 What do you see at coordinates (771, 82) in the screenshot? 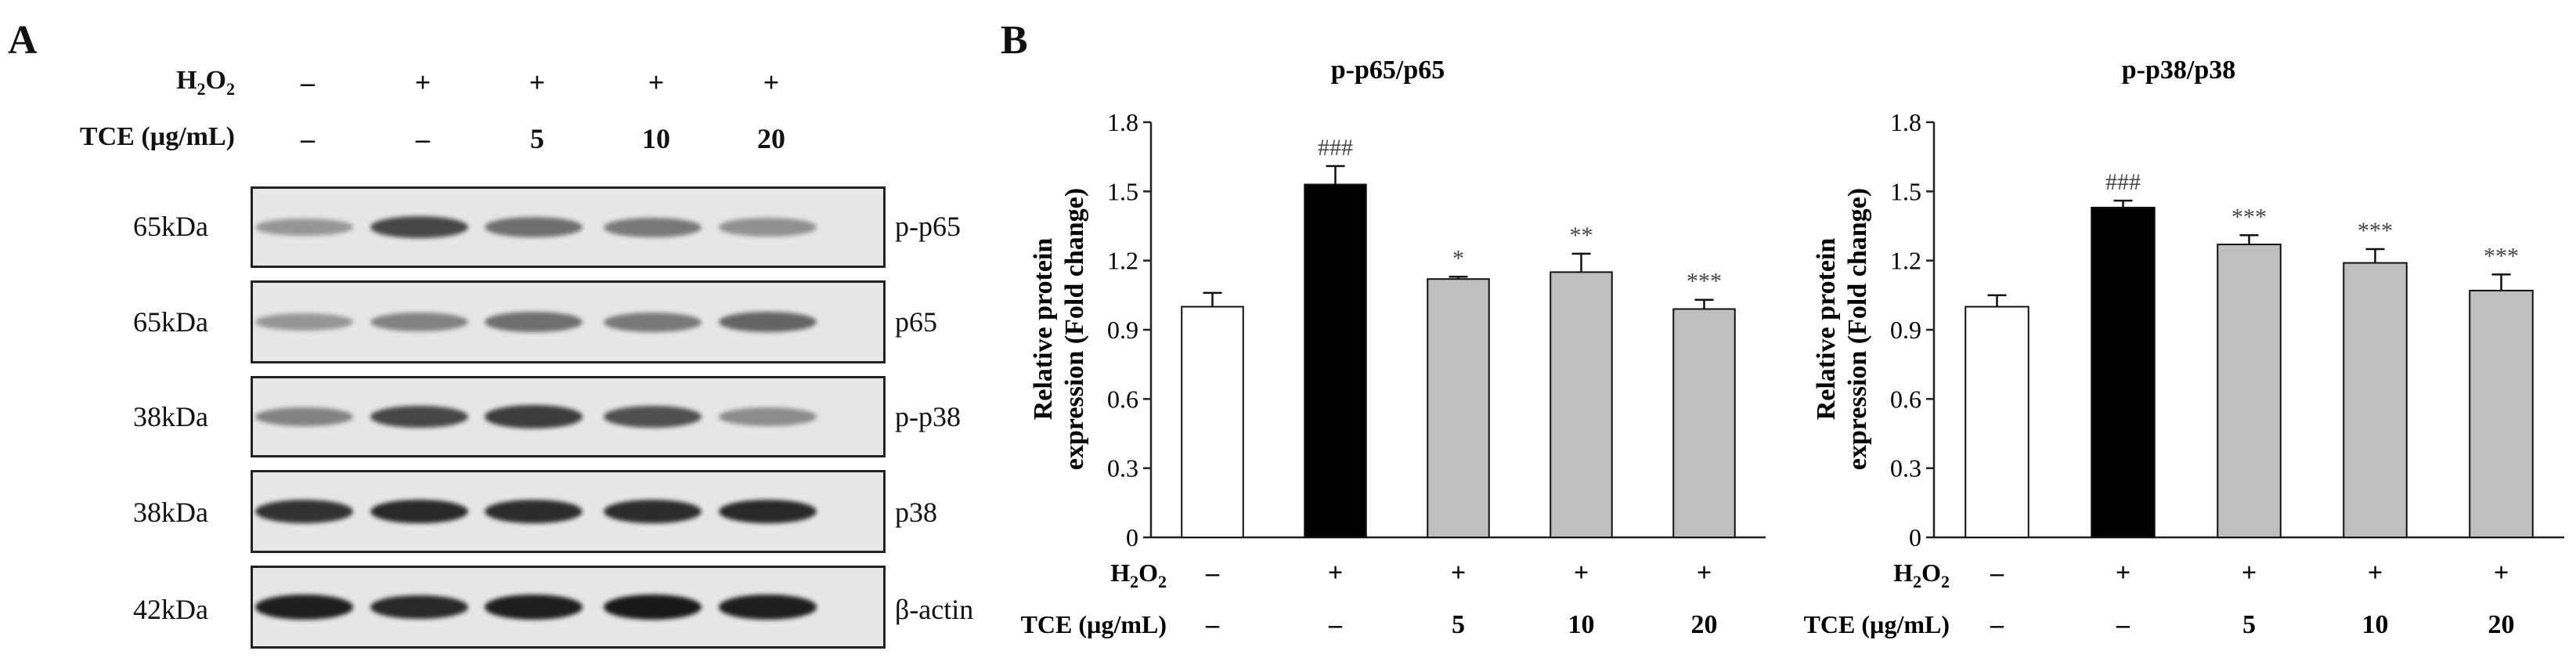
I see `h2o2-lane-5: +` at bounding box center [771, 82].